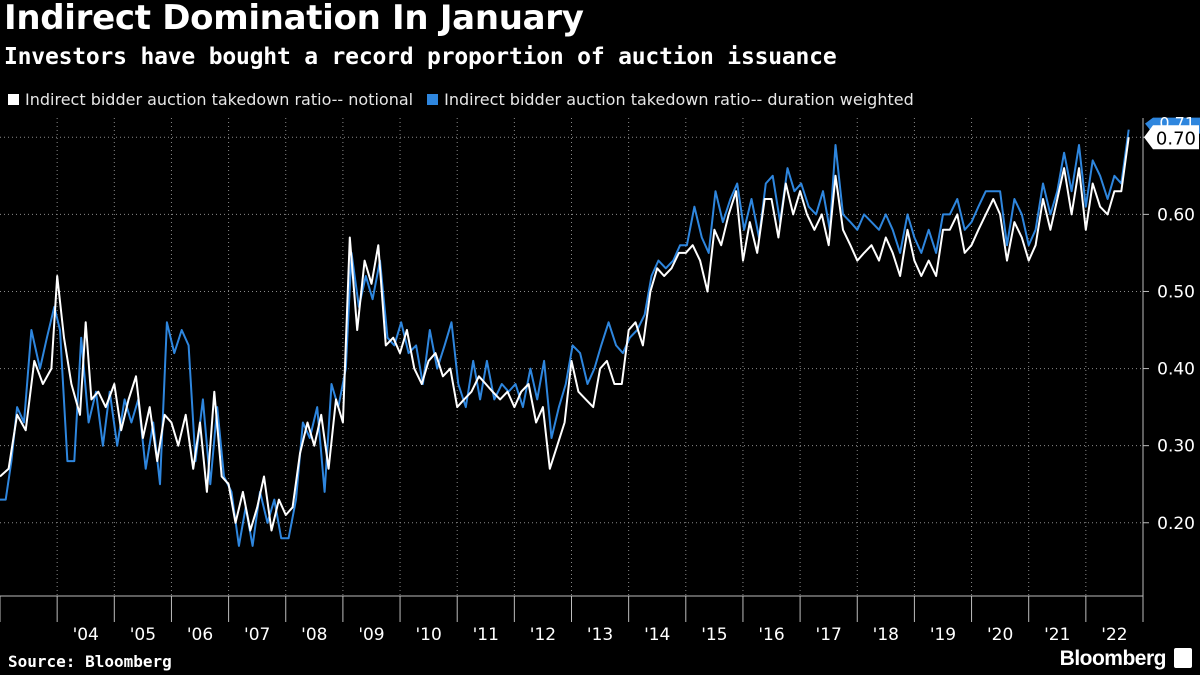 The width and height of the screenshot is (1200, 675). Describe the element at coordinates (1176, 370) in the screenshot. I see `y-tick-label: 0.40` at that location.